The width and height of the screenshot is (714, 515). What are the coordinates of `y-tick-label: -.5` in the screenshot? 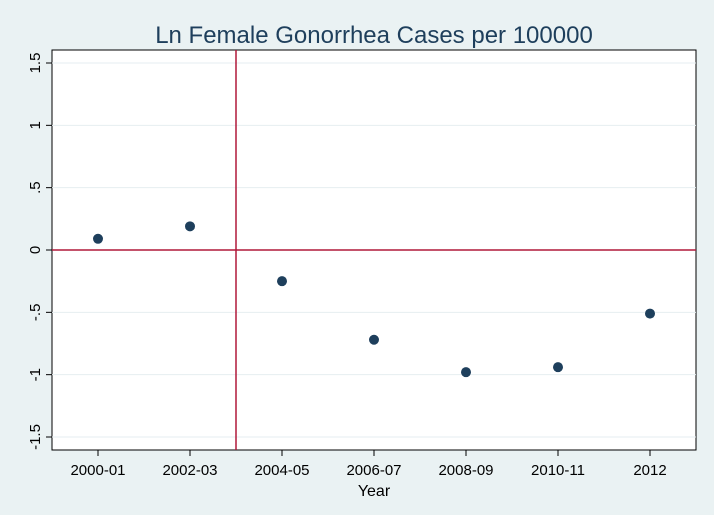 It's located at (35, 313).